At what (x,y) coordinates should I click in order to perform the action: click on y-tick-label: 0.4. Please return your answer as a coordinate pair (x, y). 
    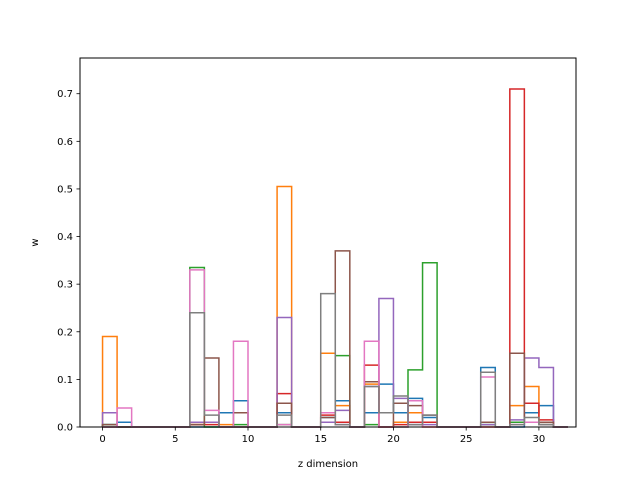
    Looking at the image, I should click on (65, 237).